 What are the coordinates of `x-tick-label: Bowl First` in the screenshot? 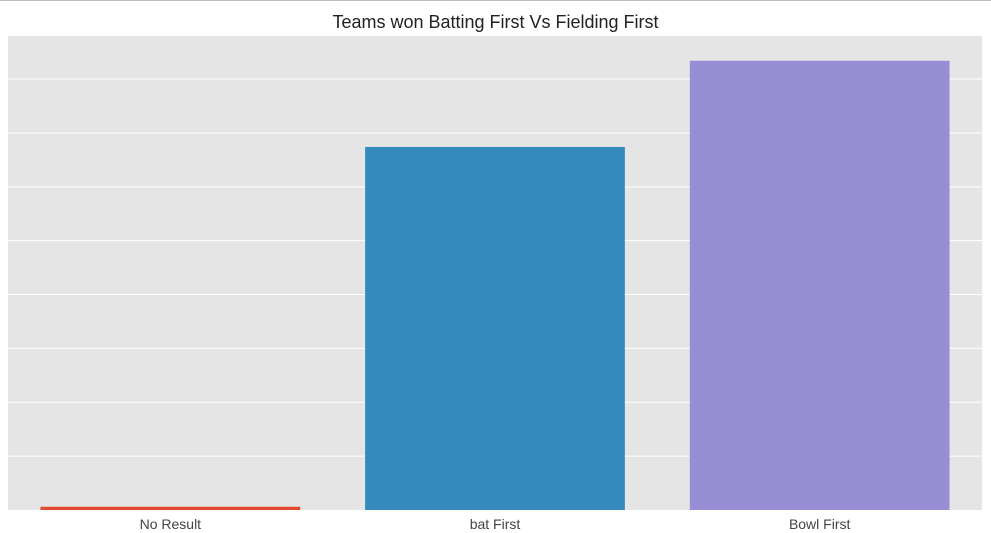 It's located at (820, 524).